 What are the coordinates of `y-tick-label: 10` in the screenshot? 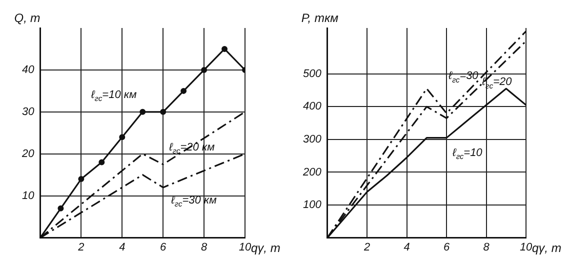 It's located at (29, 196).